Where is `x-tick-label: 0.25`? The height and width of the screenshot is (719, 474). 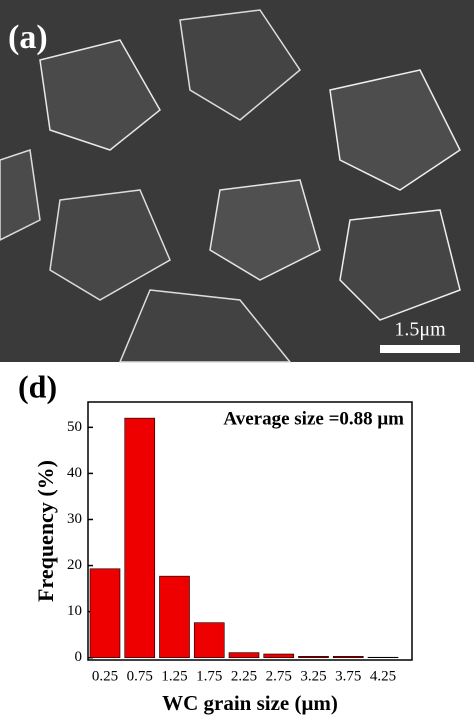
x-tick-label: 0.25 is located at coordinates (105, 676).